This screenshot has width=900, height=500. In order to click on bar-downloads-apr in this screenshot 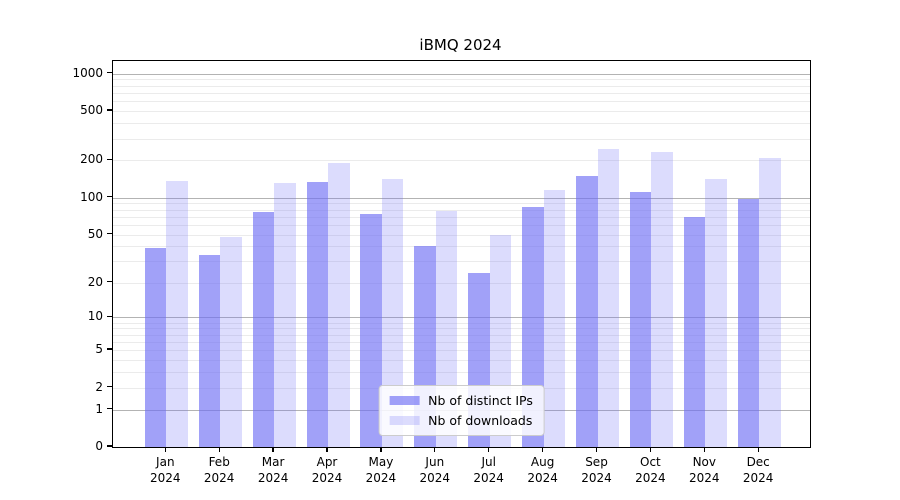, I will do `click(339, 304)`.